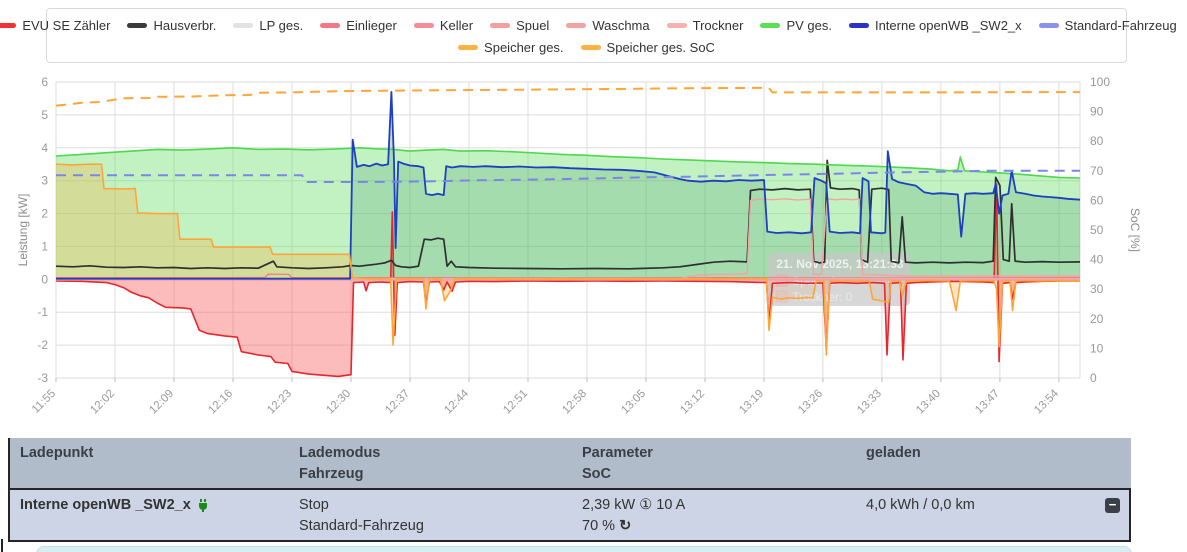  What do you see at coordinates (1097, 348) in the screenshot?
I see `svg-text: 10` at bounding box center [1097, 348].